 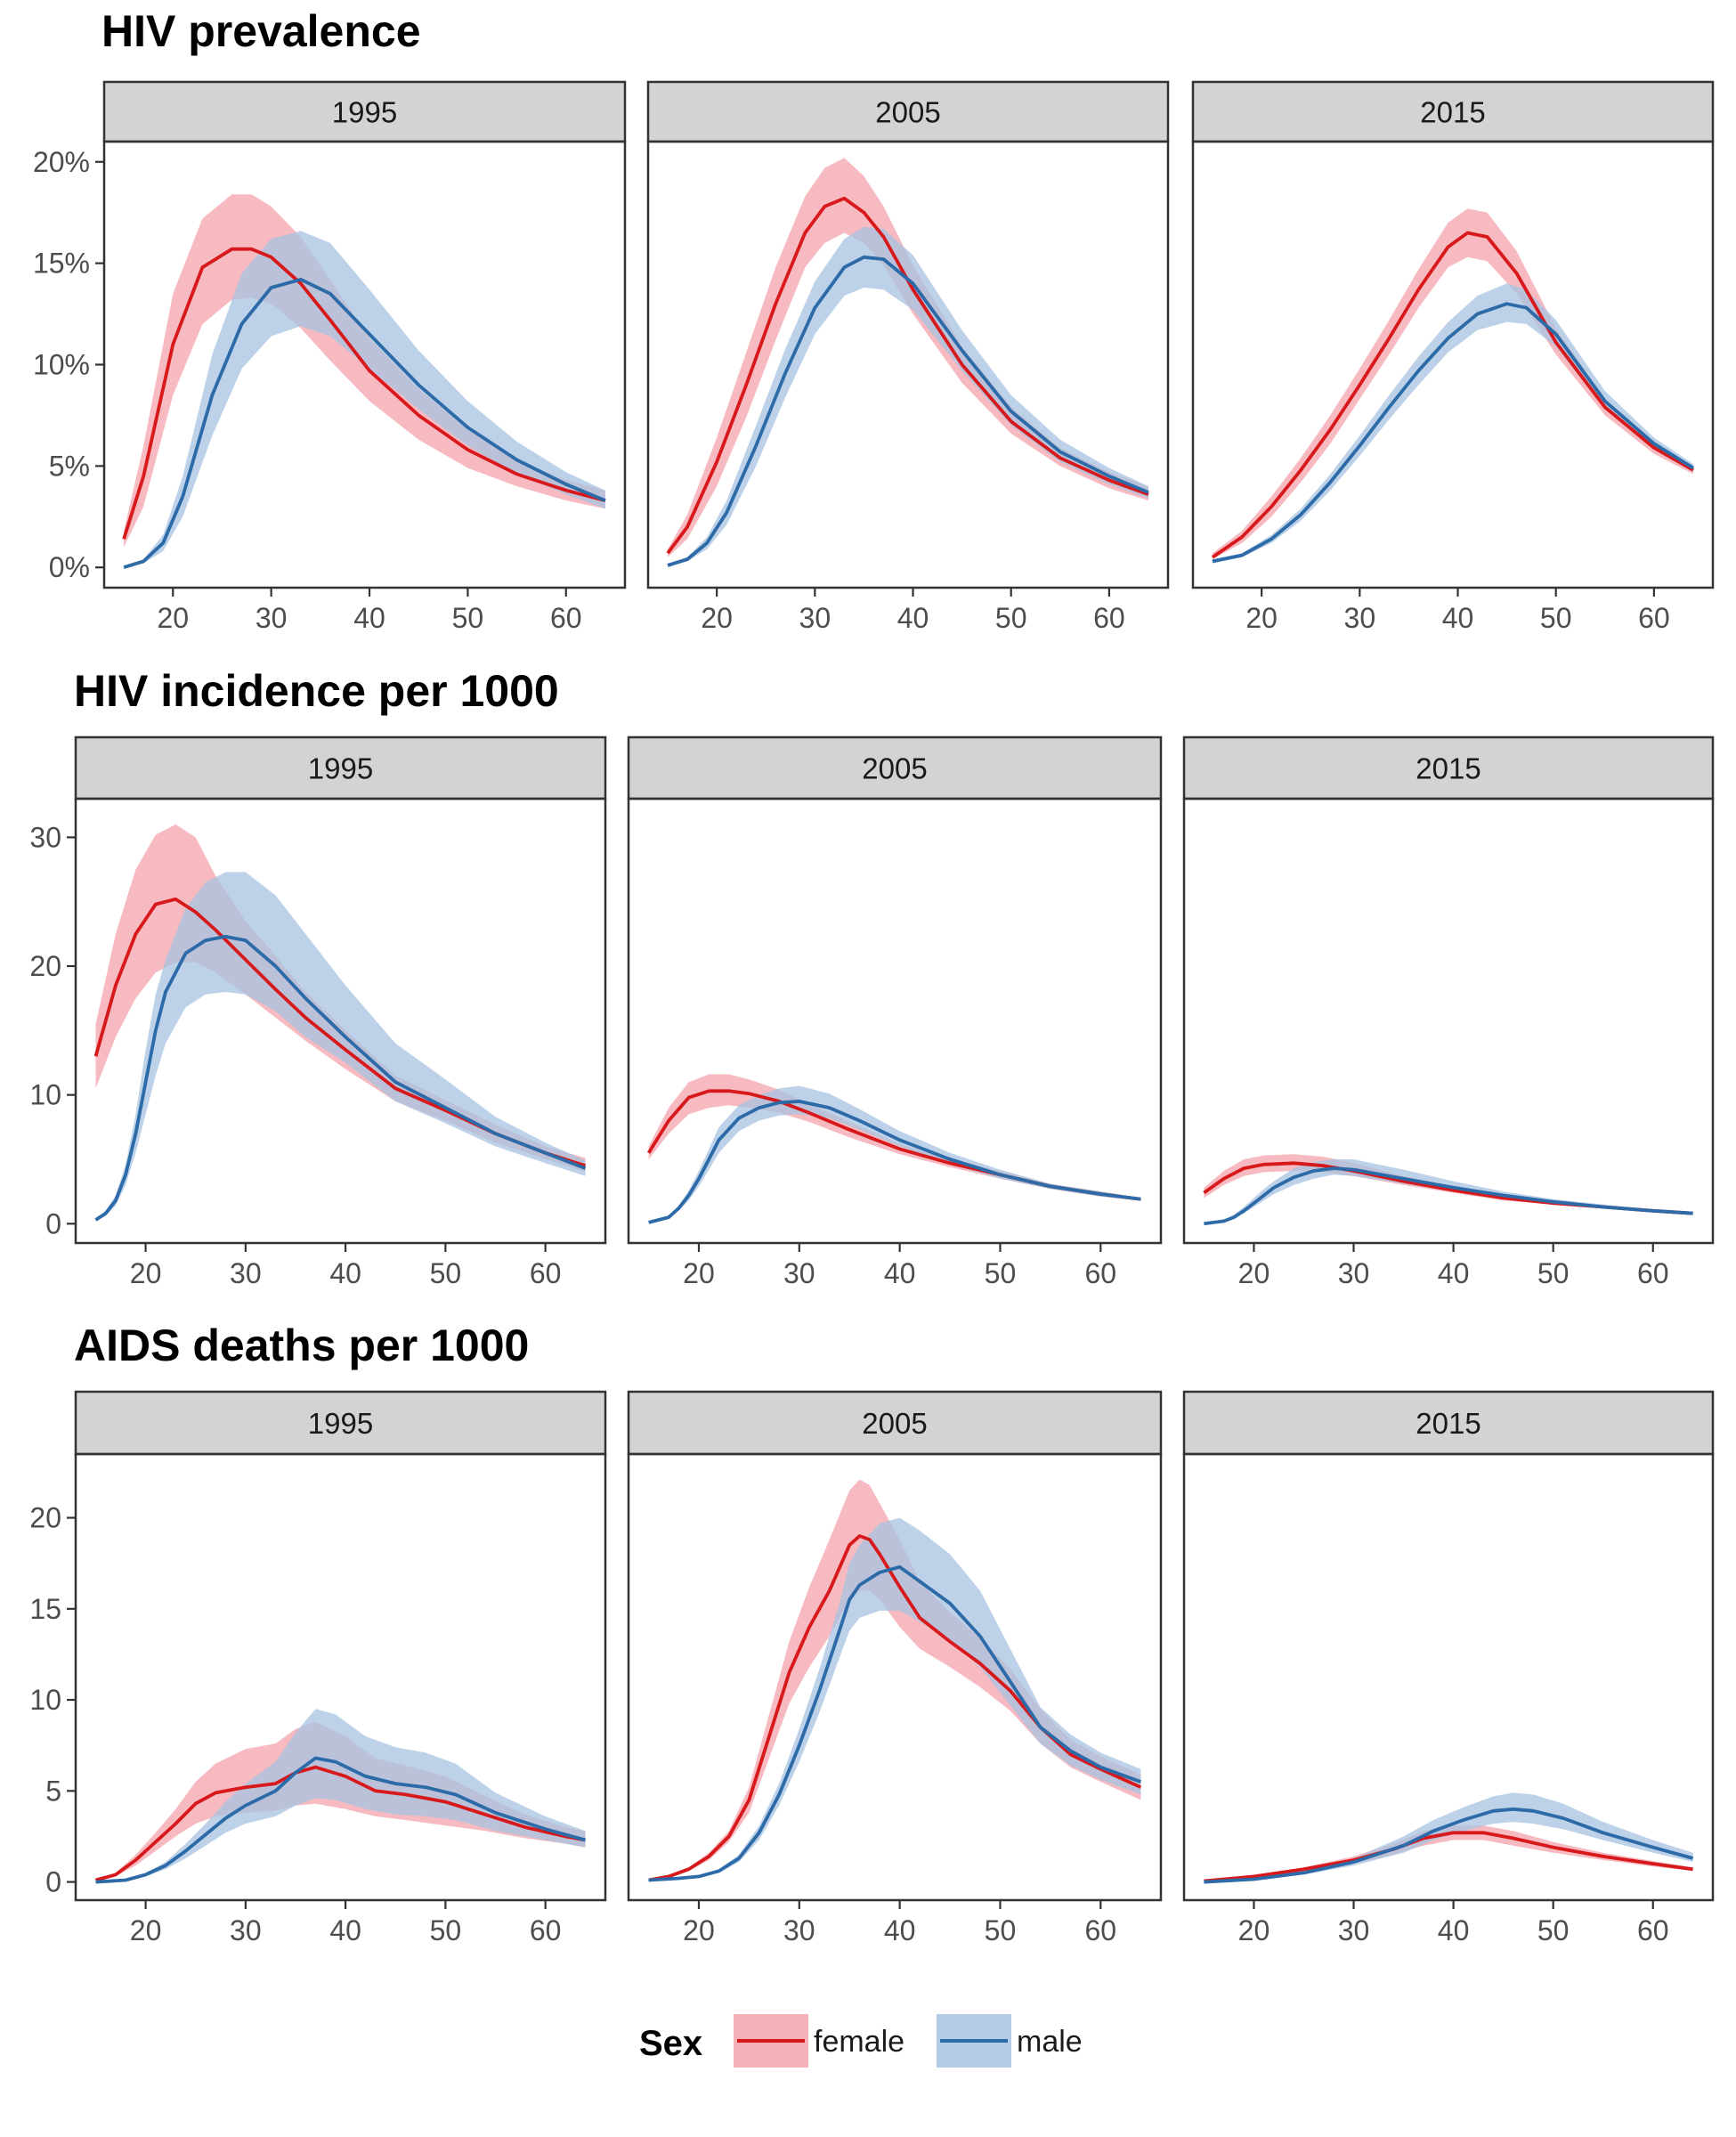 I want to click on legend-label-male: male, so click(x=1050, y=2042).